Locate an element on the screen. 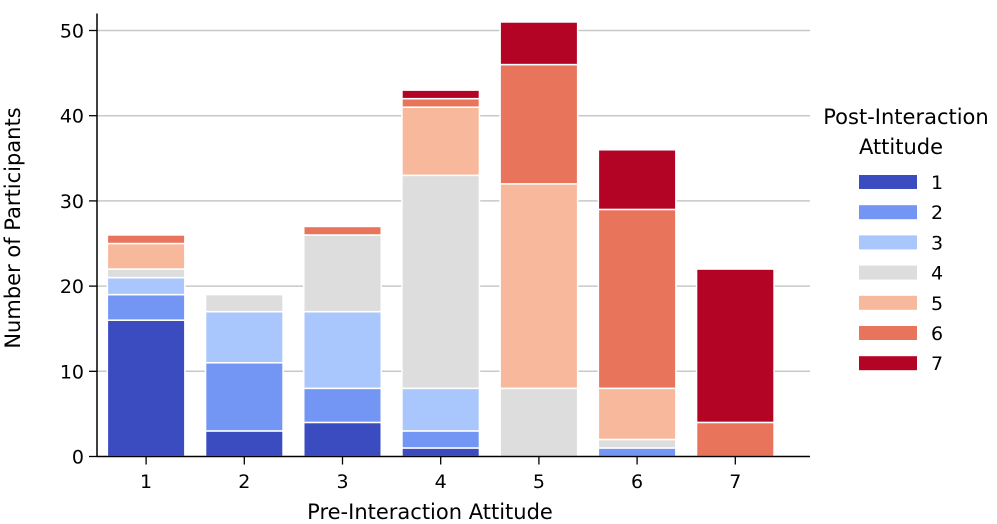  bar-segment-cat3-series6 is located at coordinates (342, 230).